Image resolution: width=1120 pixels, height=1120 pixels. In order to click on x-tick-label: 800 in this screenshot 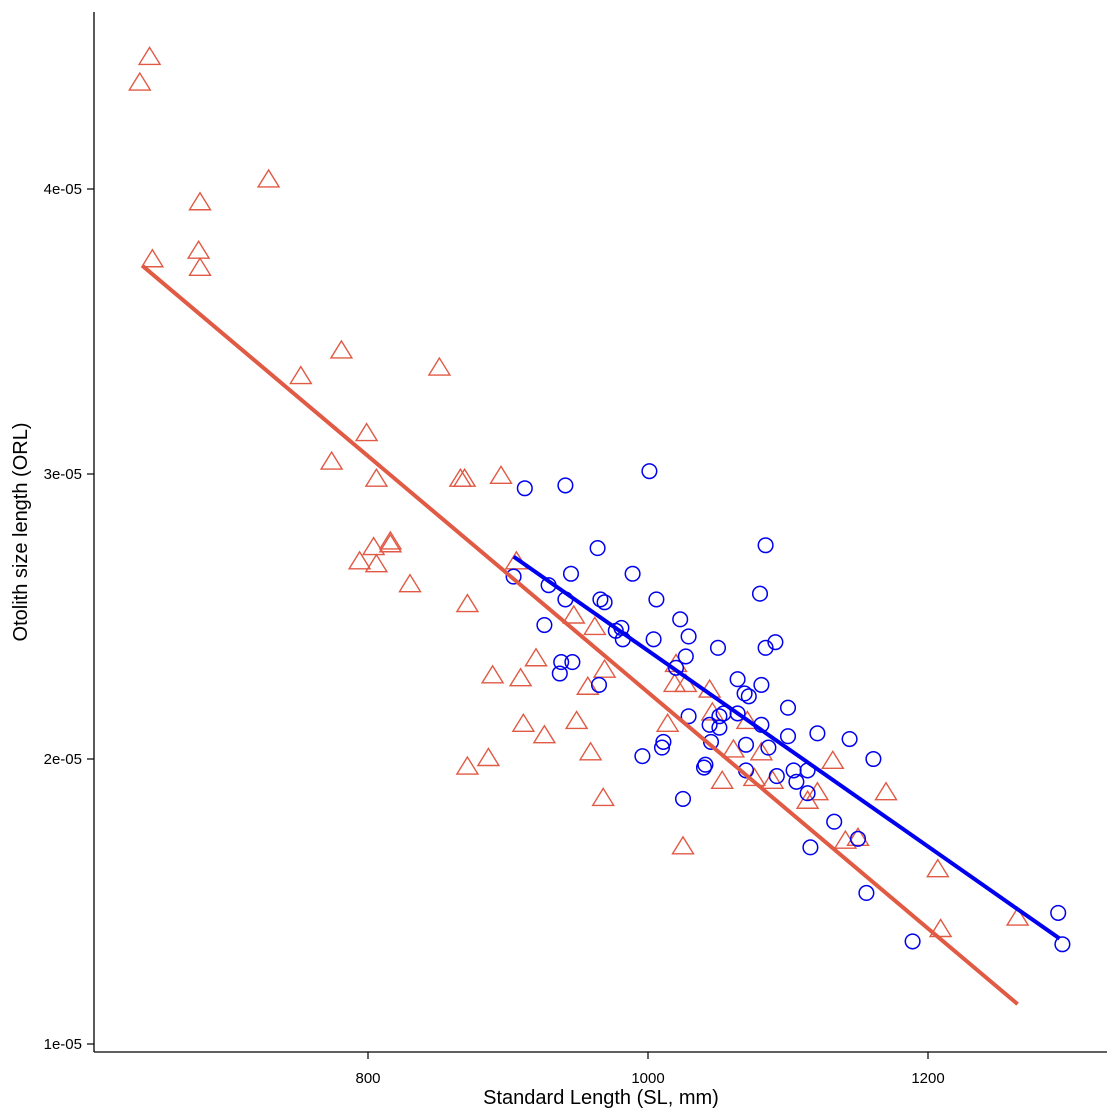, I will do `click(367, 1078)`.